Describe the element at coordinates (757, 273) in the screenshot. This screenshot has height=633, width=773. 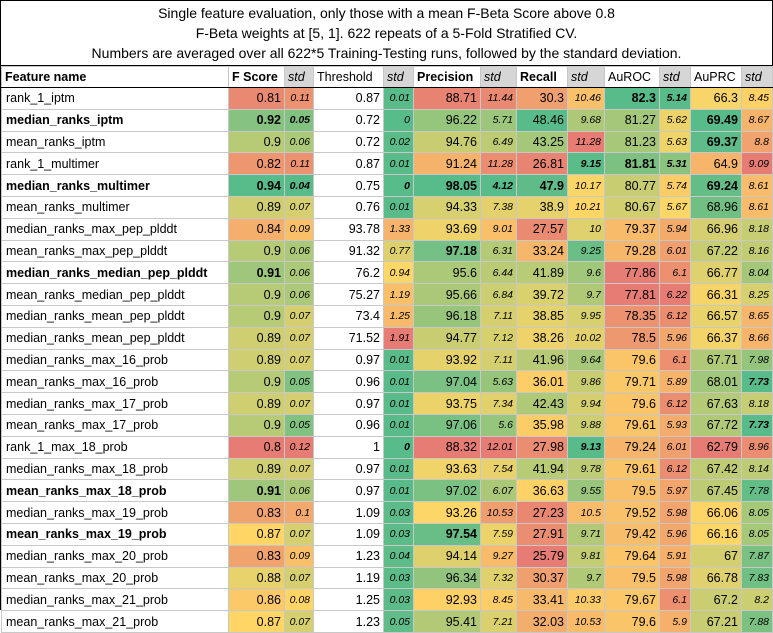
I see `std-cell: 8.04` at that location.